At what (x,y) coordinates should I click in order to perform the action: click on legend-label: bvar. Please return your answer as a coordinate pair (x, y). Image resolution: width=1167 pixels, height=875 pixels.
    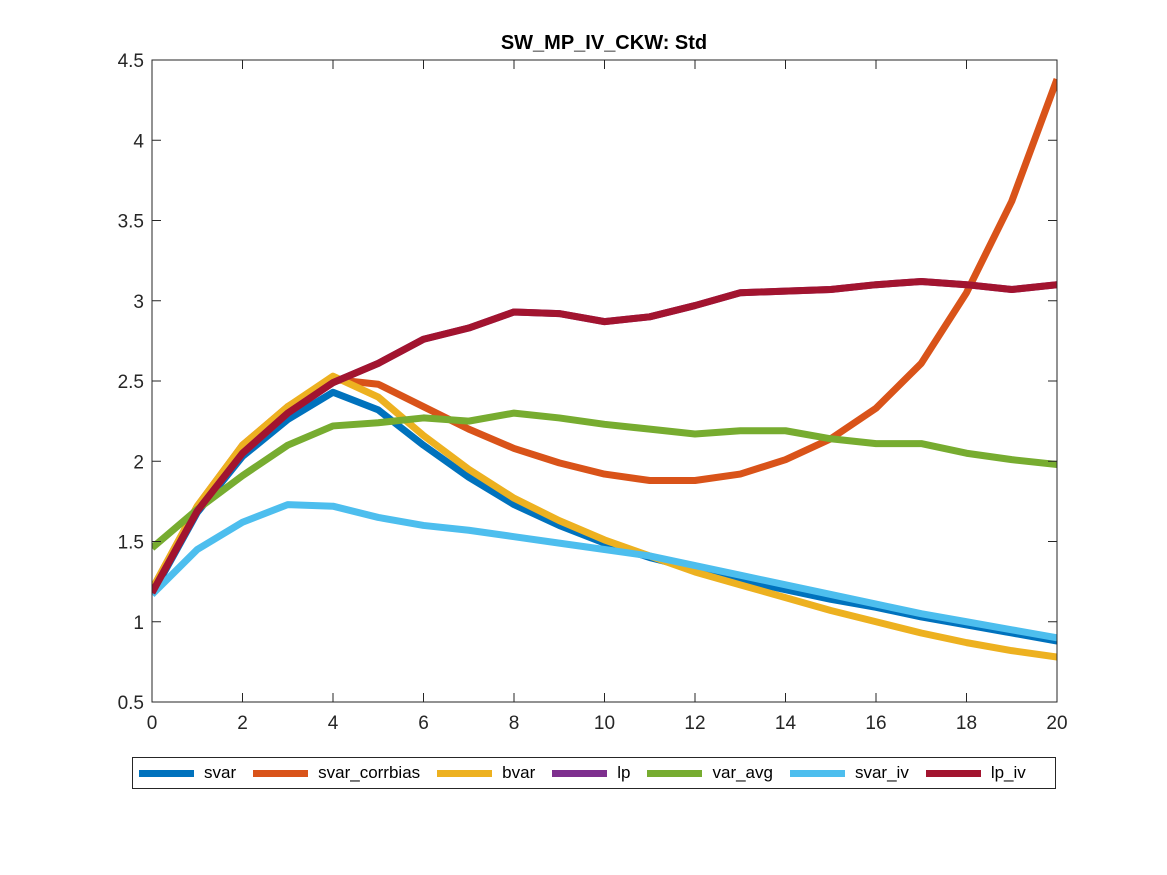
    Looking at the image, I should click on (519, 772).